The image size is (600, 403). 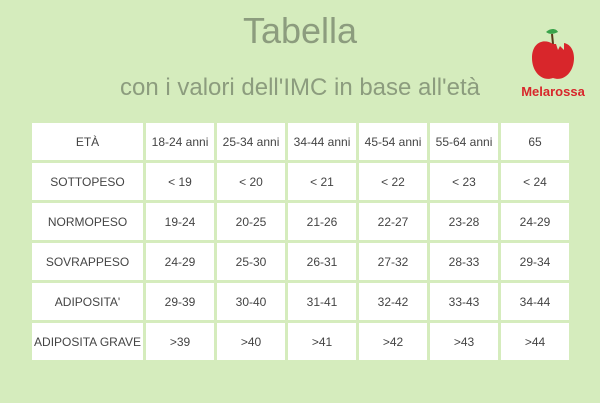 I want to click on row-label: SOVRAPPESO, so click(x=87, y=261).